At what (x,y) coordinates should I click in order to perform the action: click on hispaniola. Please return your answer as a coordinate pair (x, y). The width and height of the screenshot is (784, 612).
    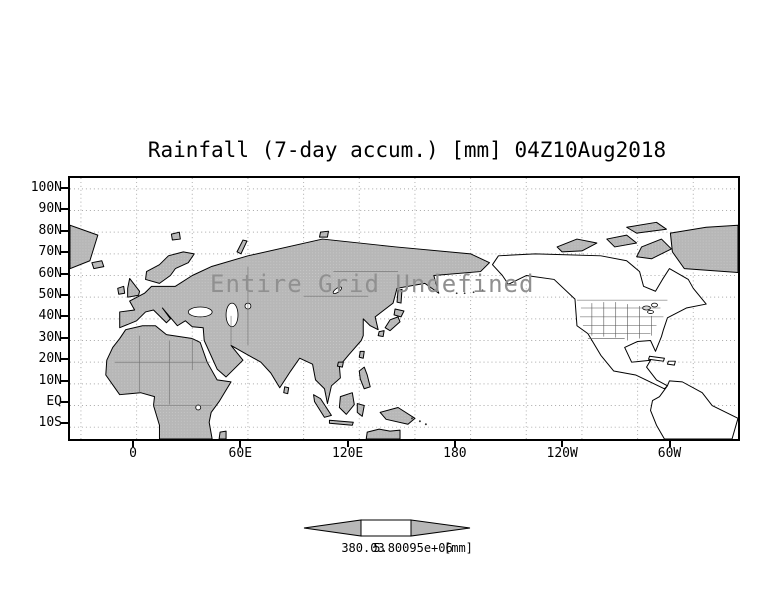
    Looking at the image, I should click on (671, 363).